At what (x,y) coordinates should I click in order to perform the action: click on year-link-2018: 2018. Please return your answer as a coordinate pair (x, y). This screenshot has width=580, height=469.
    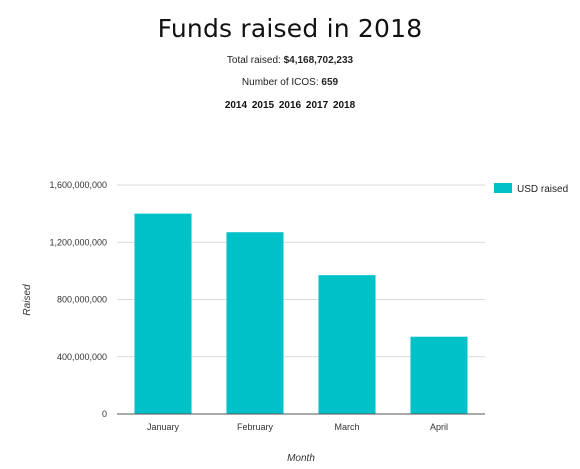
    Looking at the image, I should click on (344, 105).